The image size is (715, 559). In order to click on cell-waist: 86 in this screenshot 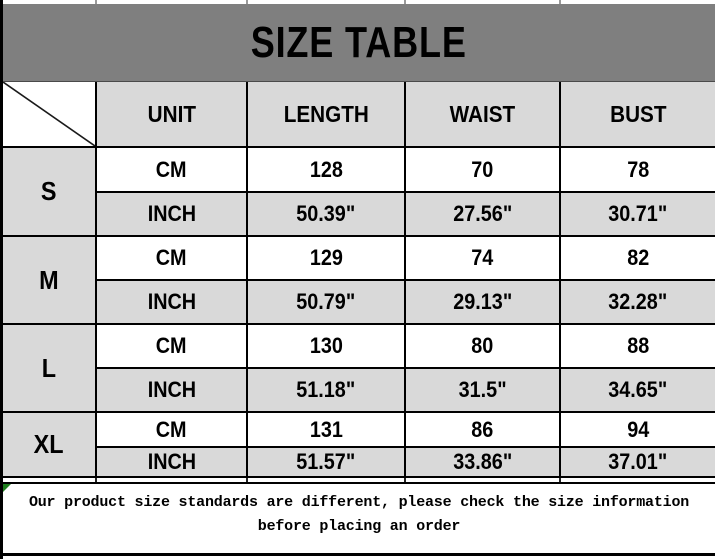, I will do `click(481, 429)`.